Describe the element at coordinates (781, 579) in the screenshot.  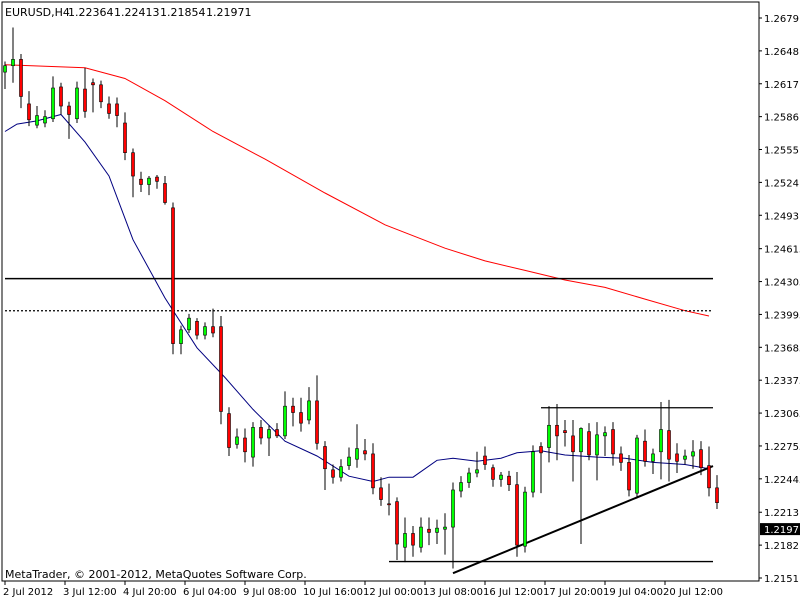
I see `price-tick-label: 1.2151` at that location.